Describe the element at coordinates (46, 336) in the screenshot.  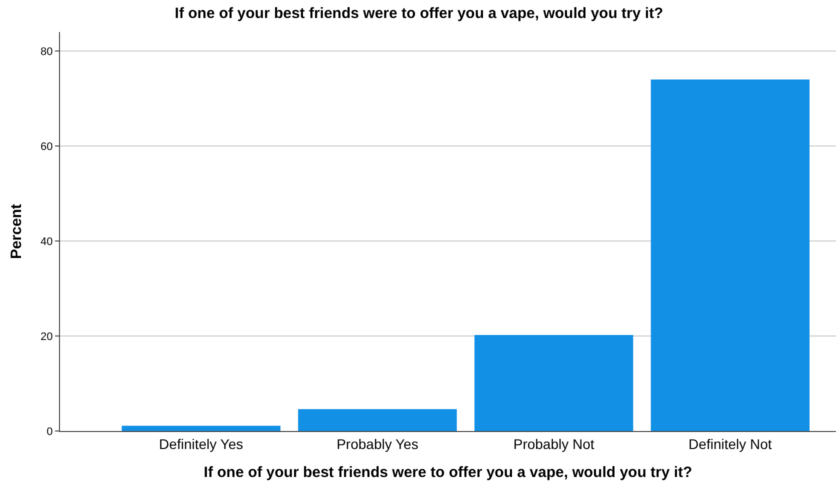
I see `y-tick-label: 20` at that location.